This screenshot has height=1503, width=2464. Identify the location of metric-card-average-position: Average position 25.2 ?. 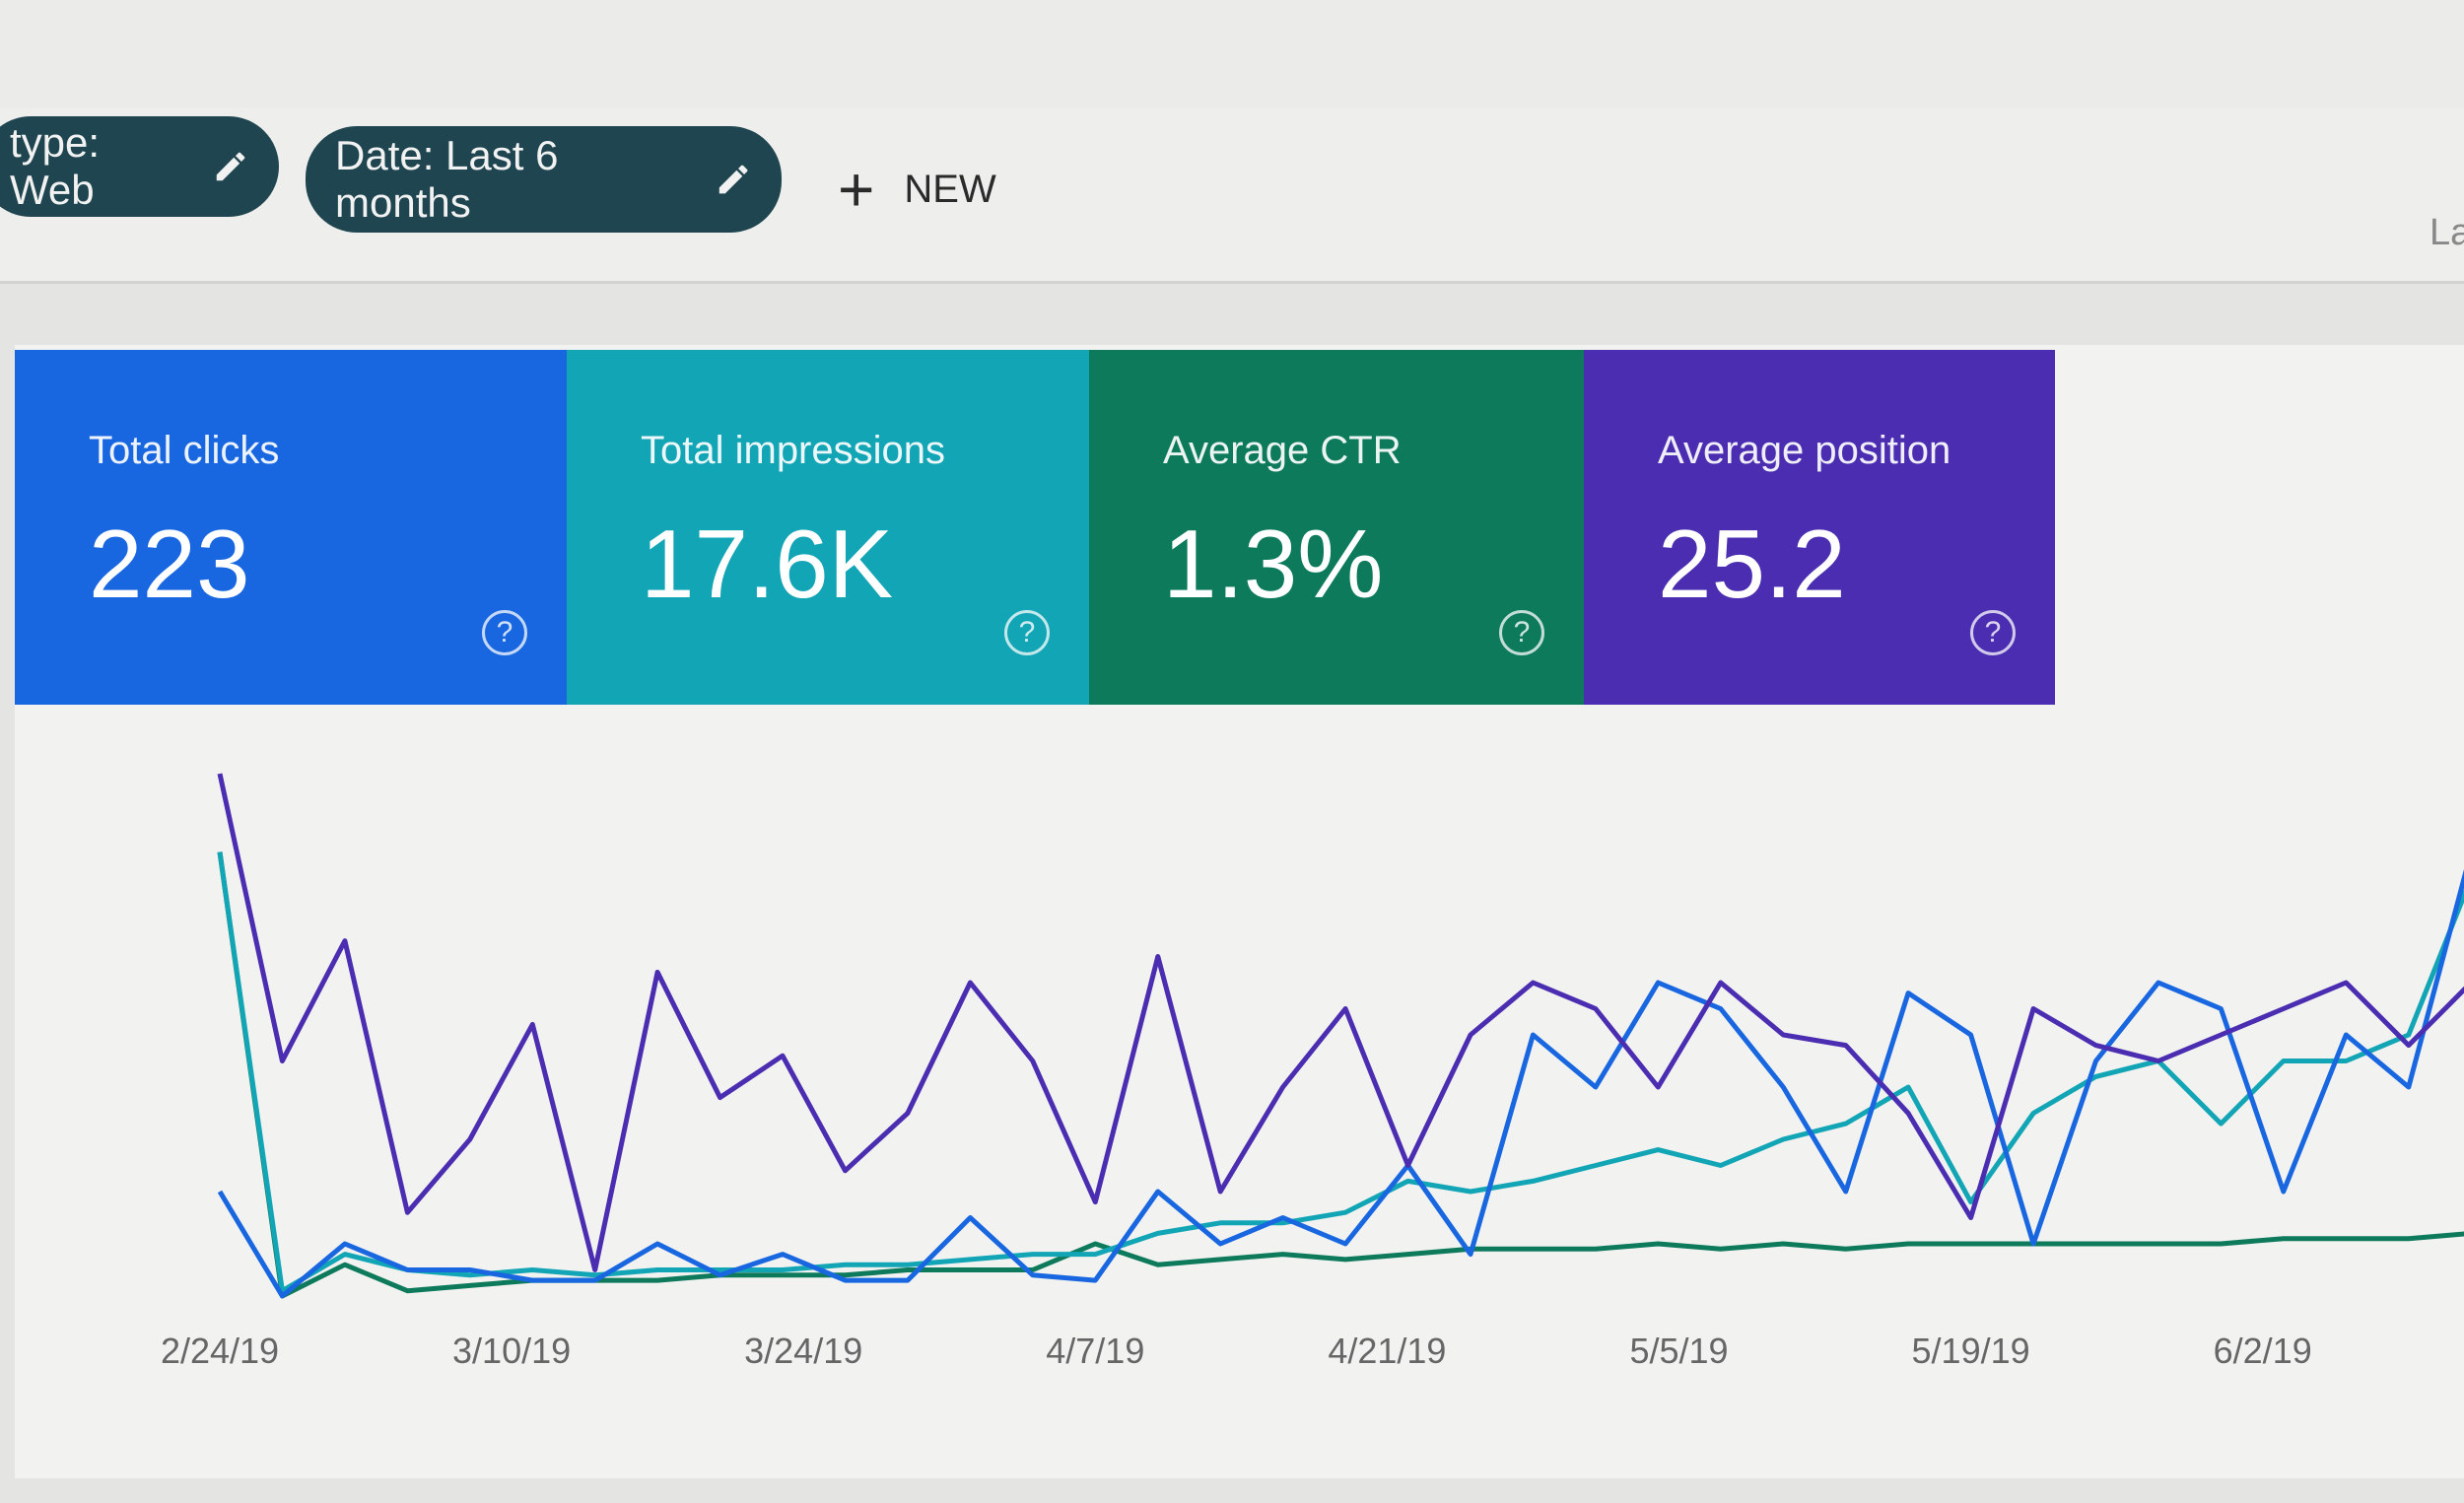
(1819, 527).